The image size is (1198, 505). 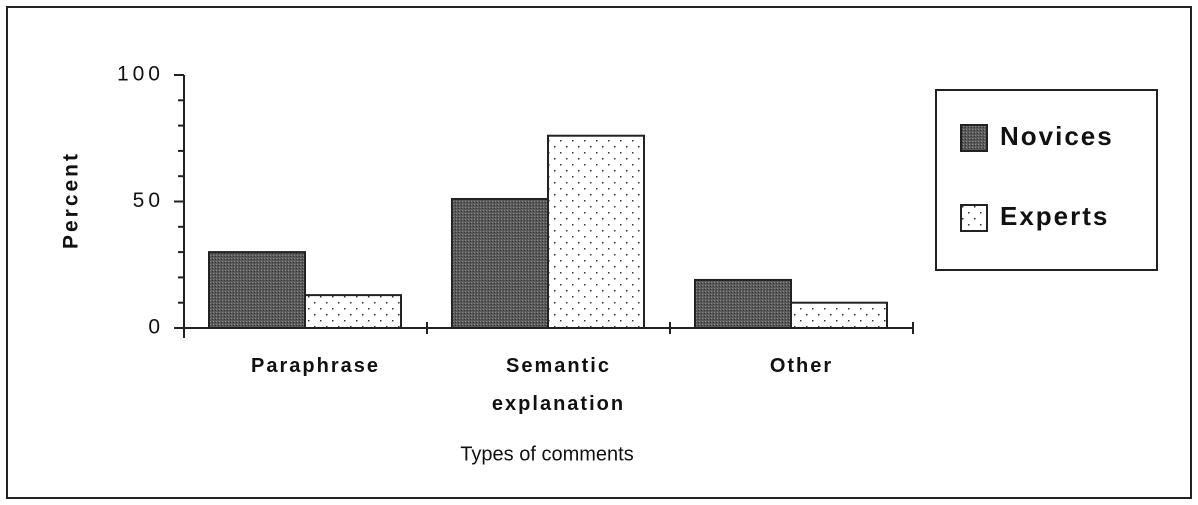 I want to click on x-tick-label: Semantic explanation, so click(x=558, y=385).